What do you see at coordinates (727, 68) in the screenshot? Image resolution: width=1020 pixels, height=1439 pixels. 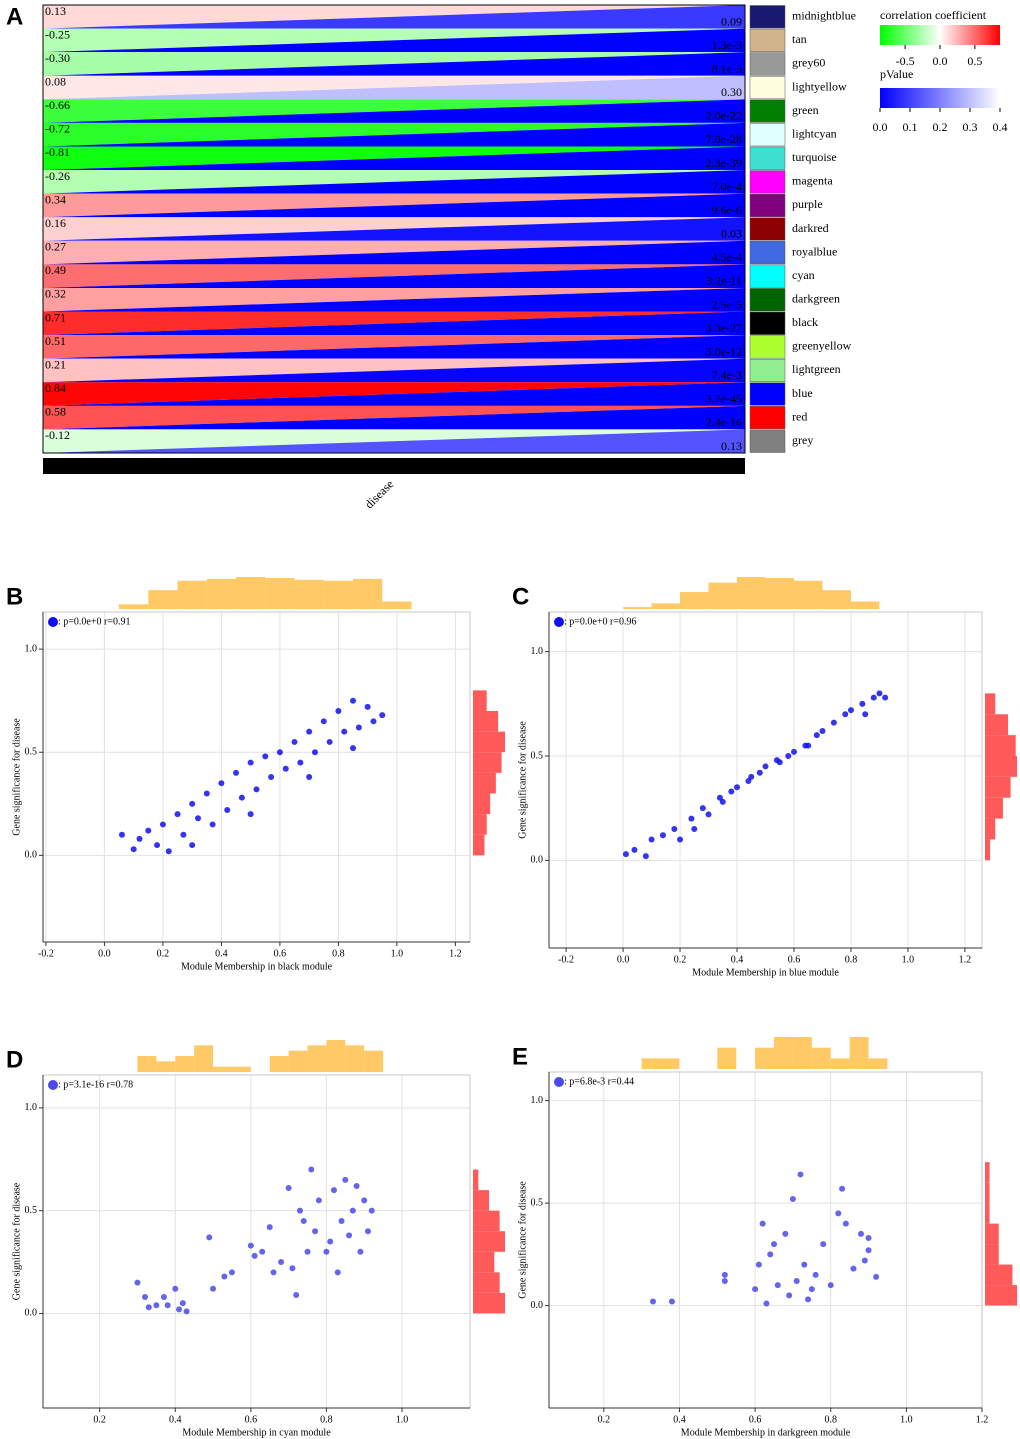 I see `pvalue-label: 8.1e-5` at bounding box center [727, 68].